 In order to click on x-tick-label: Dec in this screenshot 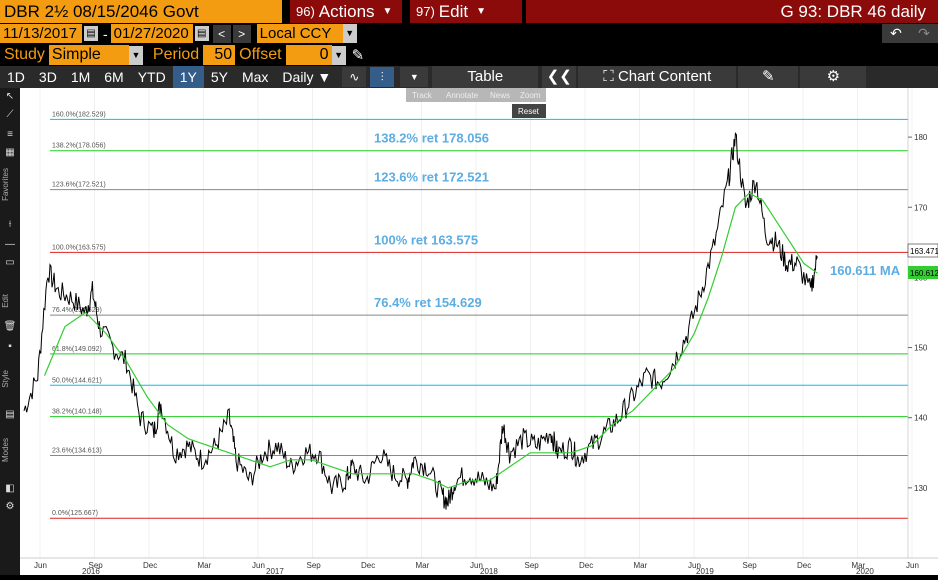, I will do `click(586, 565)`.